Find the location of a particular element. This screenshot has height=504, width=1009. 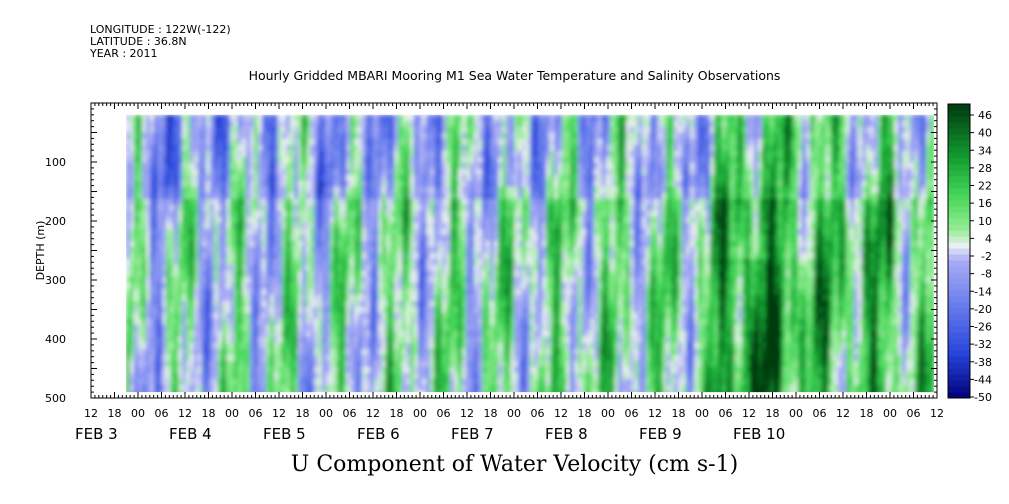

colorbar-label: -20 is located at coordinates (983, 309).